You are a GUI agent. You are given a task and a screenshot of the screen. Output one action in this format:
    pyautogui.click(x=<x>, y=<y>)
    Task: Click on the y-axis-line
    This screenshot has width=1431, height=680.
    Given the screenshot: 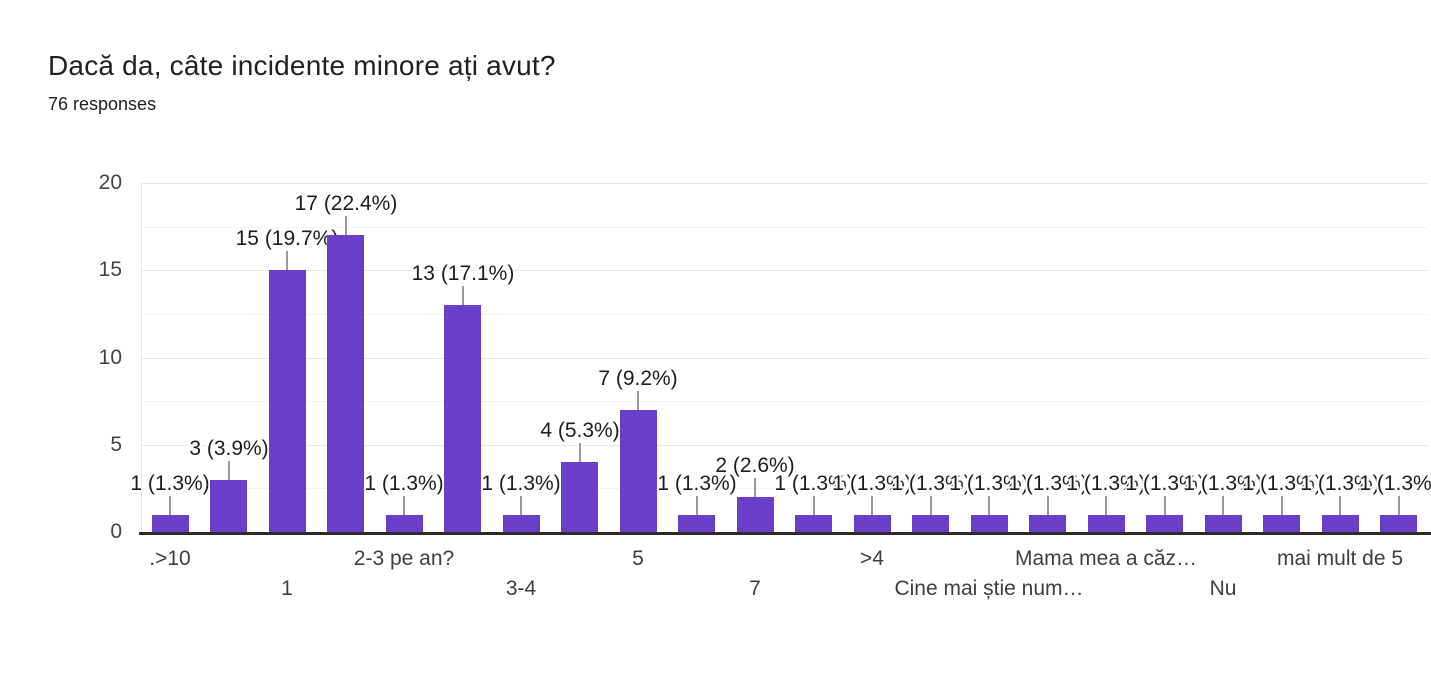 What is the action you would take?
    pyautogui.click(x=141, y=357)
    